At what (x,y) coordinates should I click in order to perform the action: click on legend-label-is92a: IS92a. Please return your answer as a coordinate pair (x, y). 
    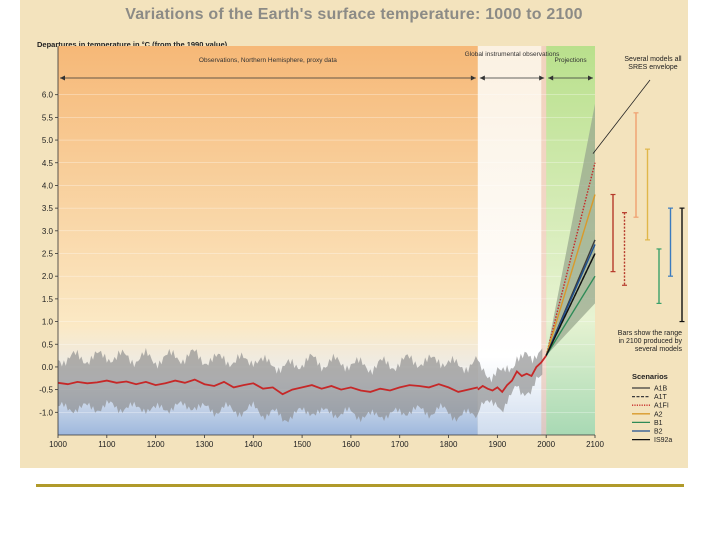
    Looking at the image, I should click on (663, 440).